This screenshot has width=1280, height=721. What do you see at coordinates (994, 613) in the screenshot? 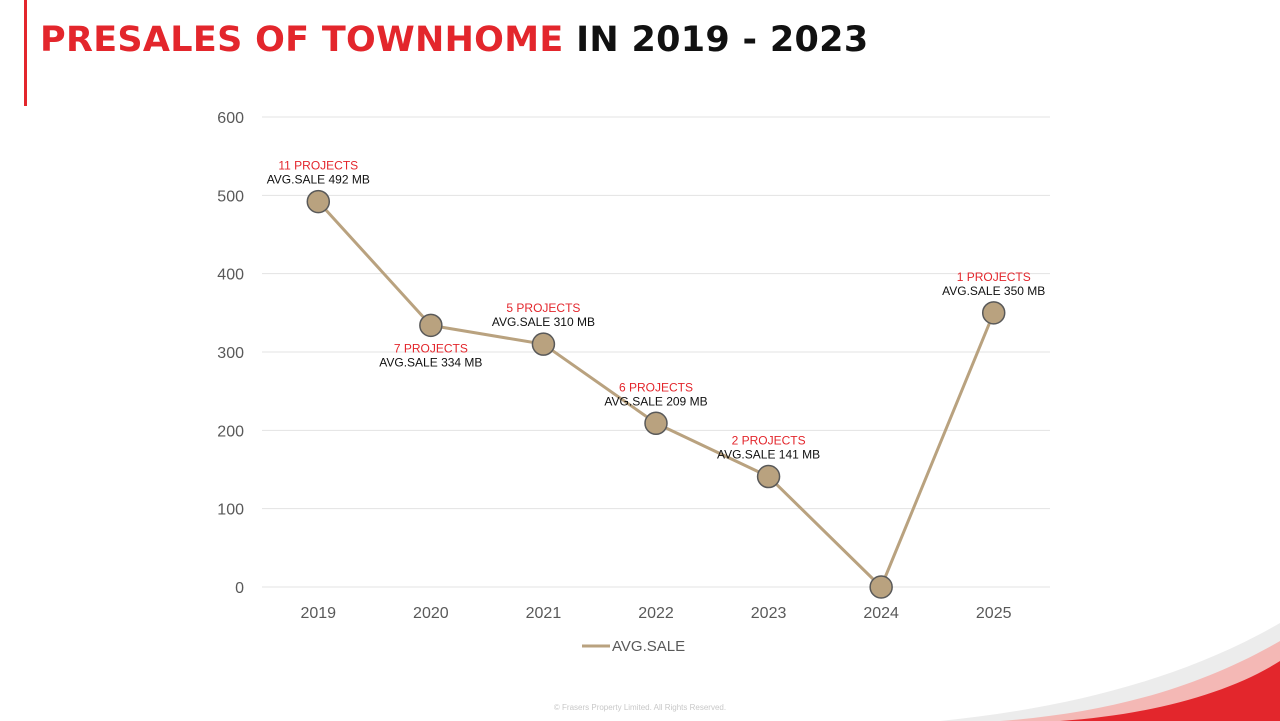
I see `x-tick-label: 2025` at bounding box center [994, 613].